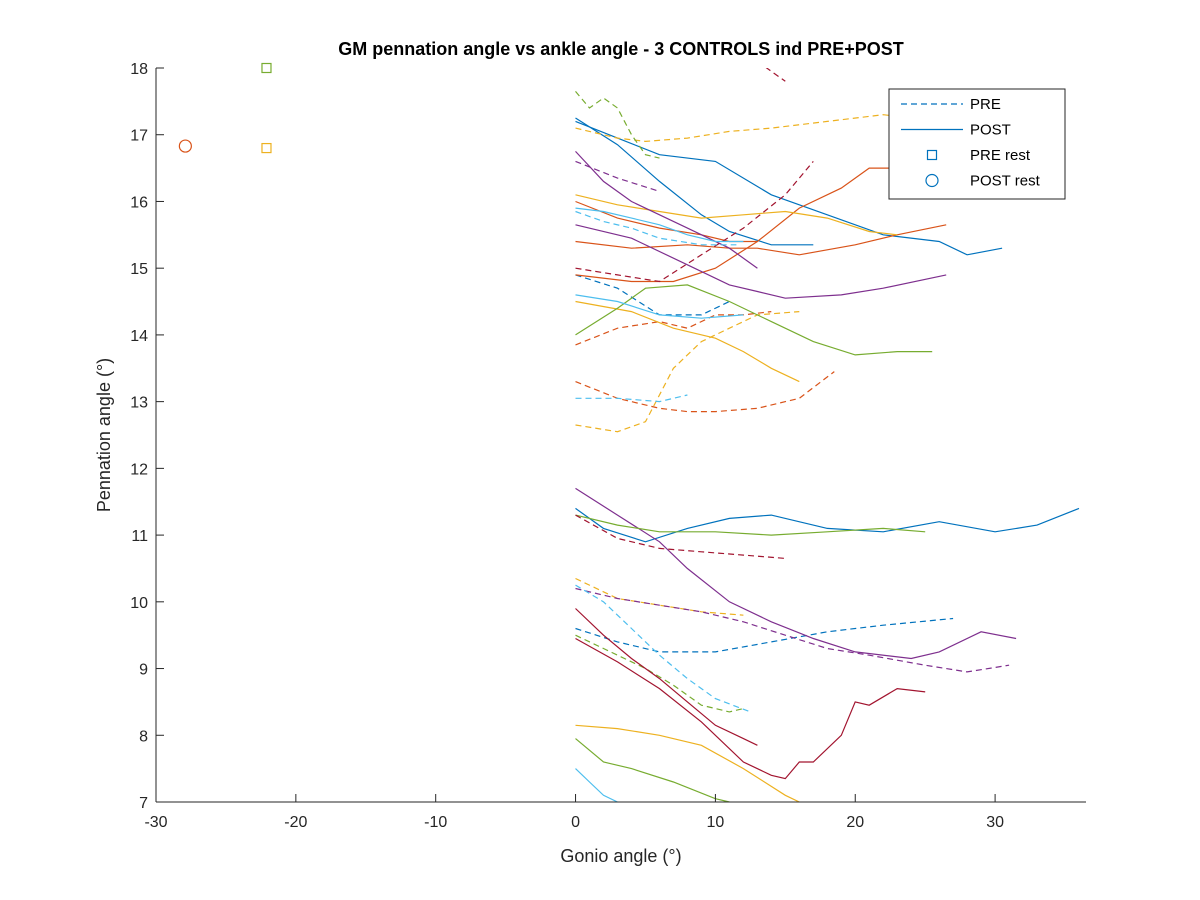 This screenshot has height=900, width=1200. Describe the element at coordinates (932, 180) in the screenshot. I see `legend-swatch-circle` at that location.